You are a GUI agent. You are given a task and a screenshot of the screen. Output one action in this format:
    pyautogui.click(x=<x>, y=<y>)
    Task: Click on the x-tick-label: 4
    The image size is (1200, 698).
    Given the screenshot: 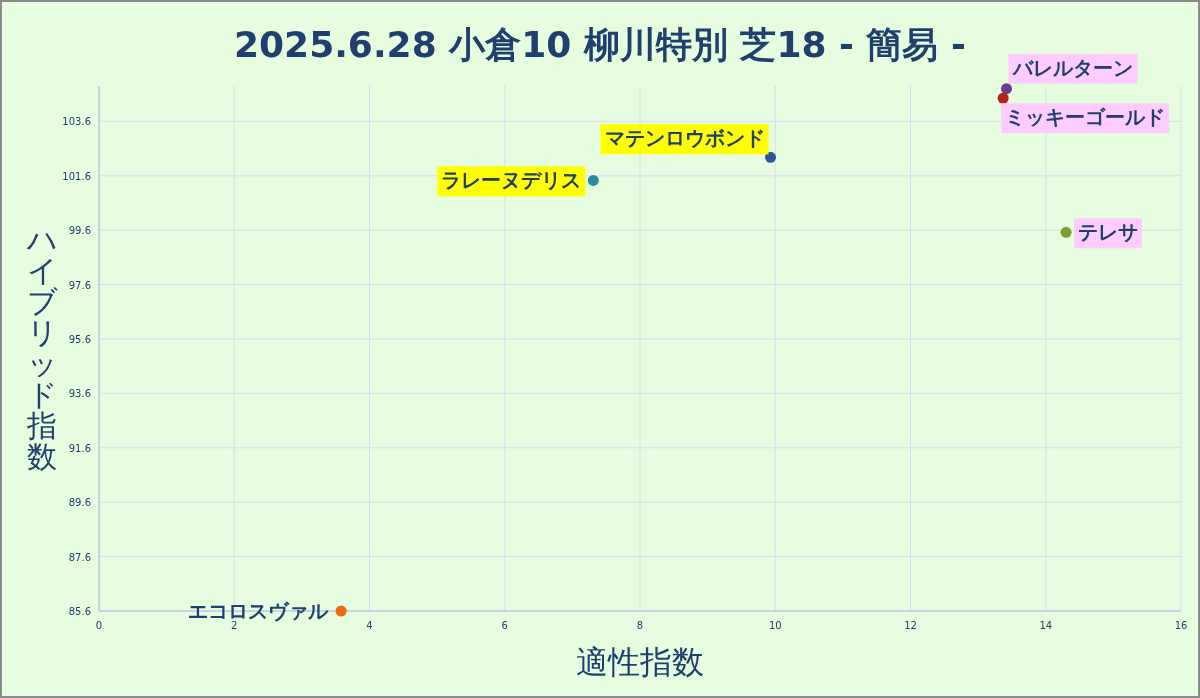 What is the action you would take?
    pyautogui.click(x=369, y=625)
    